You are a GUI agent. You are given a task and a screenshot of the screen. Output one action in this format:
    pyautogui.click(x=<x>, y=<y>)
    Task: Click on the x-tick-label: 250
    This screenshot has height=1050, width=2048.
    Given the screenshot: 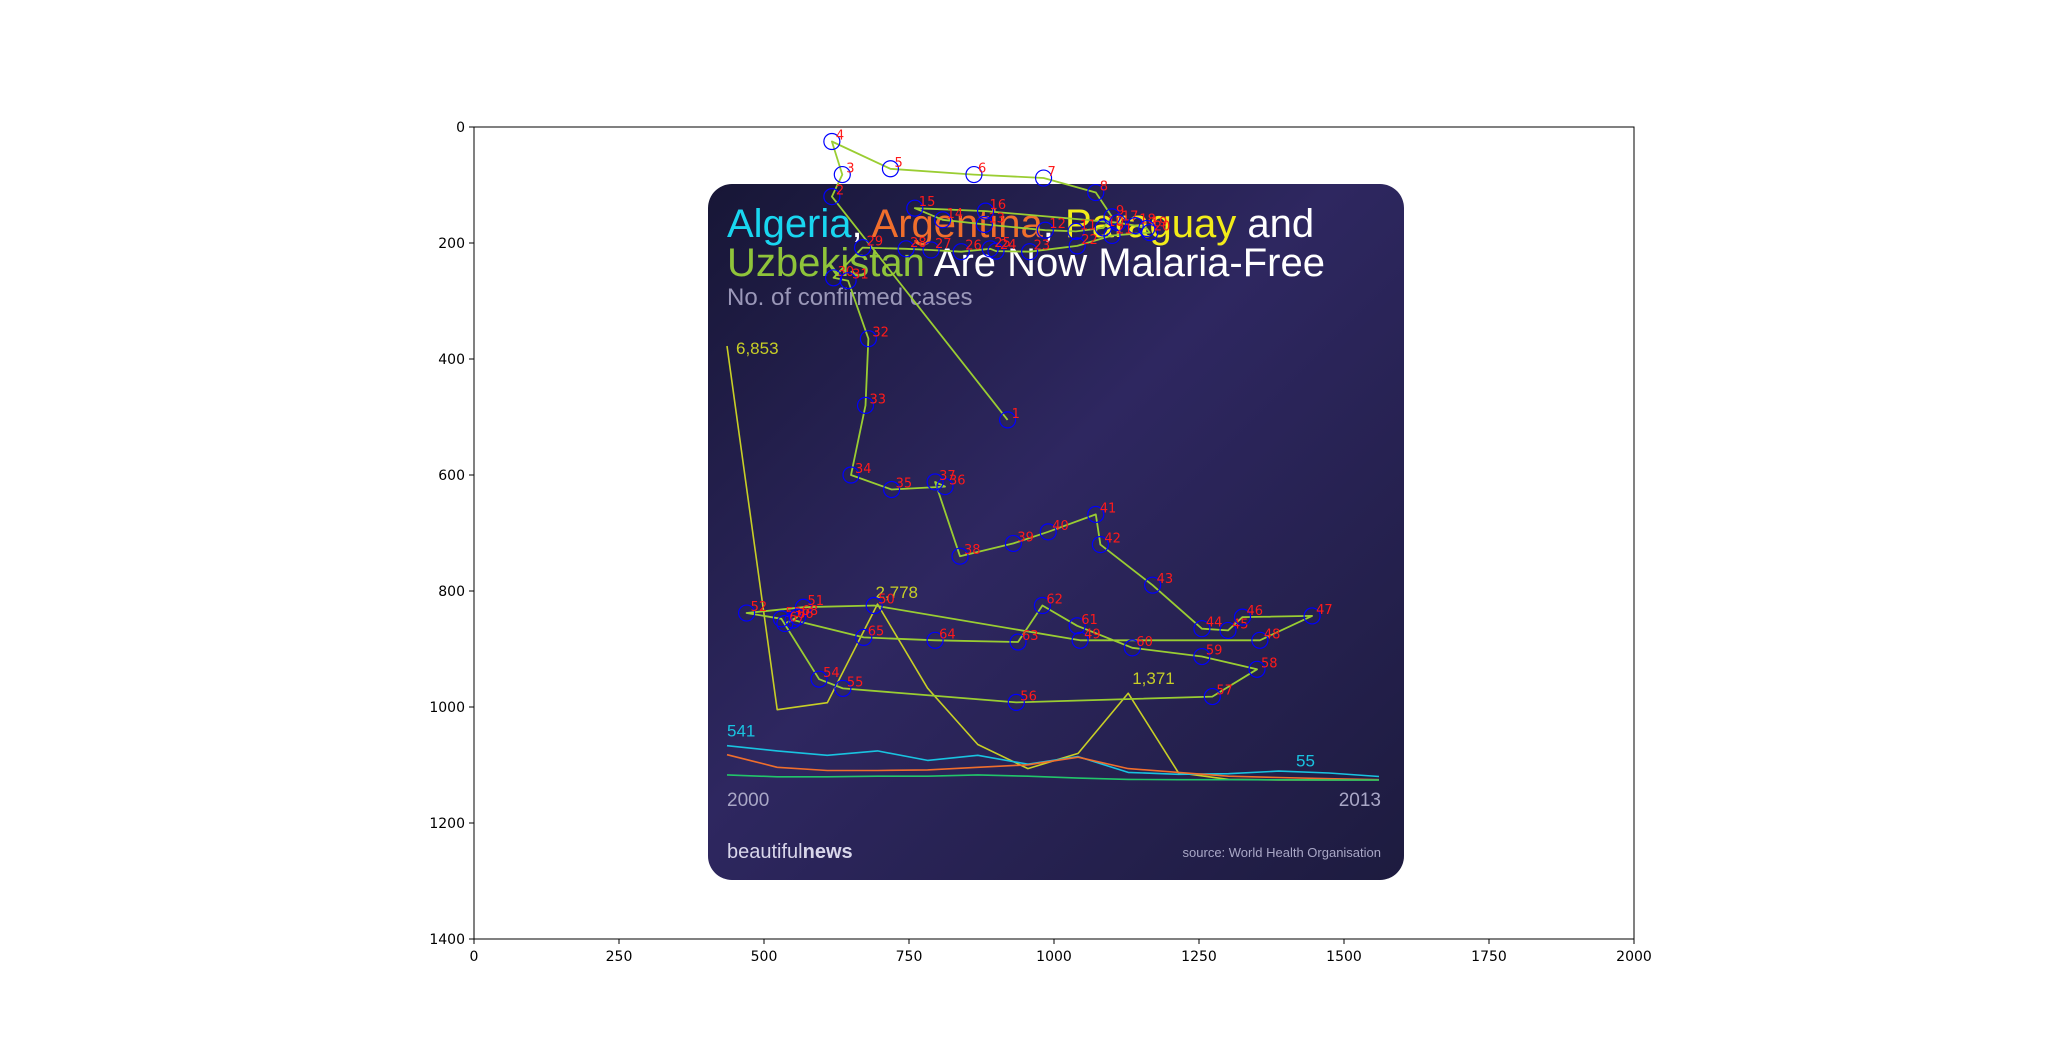 What is the action you would take?
    pyautogui.click(x=619, y=957)
    